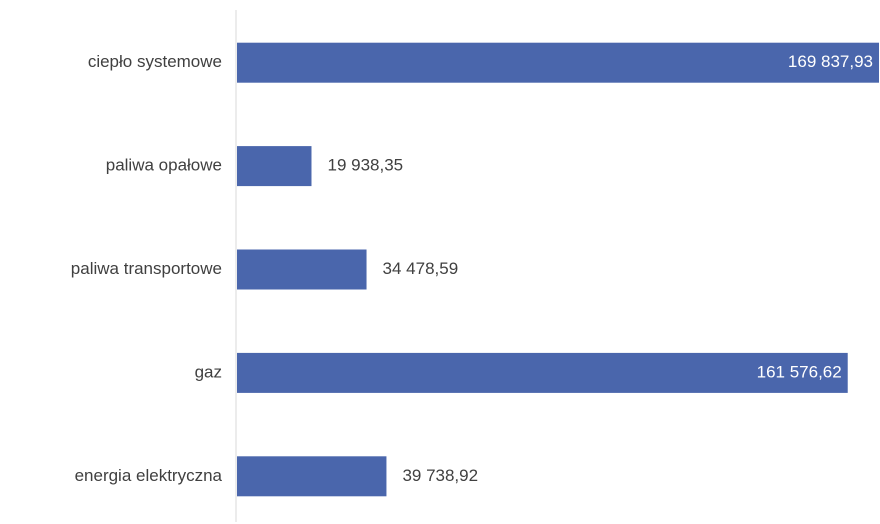 Image resolution: width=880 pixels, height=524 pixels. What do you see at coordinates (146, 268) in the screenshot?
I see `y-tick-label: paliwa transportowe` at bounding box center [146, 268].